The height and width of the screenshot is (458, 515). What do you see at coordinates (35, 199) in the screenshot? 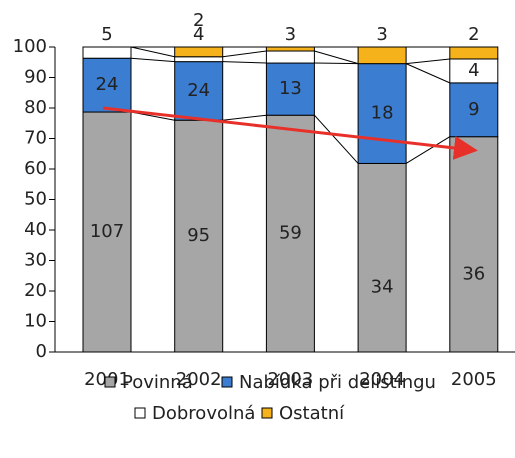
I see `y-tick-label: 50` at bounding box center [35, 199].